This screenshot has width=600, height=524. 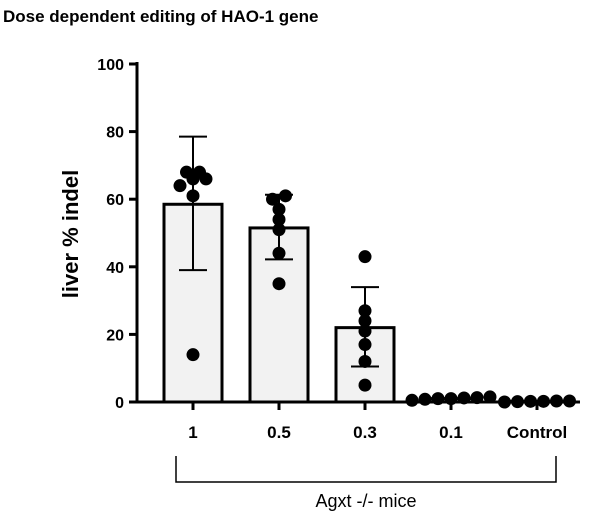 I want to click on y-tick-label-4: 80, so click(x=115, y=133).